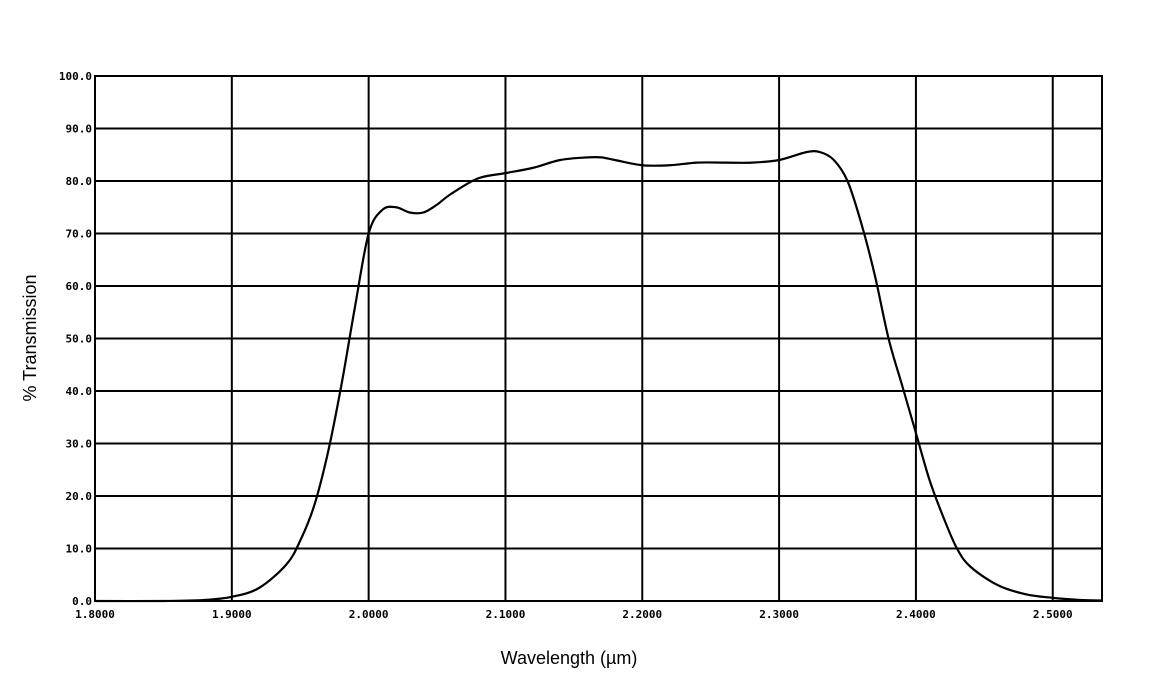  I want to click on y-tick-label: 0.0, so click(82, 601).